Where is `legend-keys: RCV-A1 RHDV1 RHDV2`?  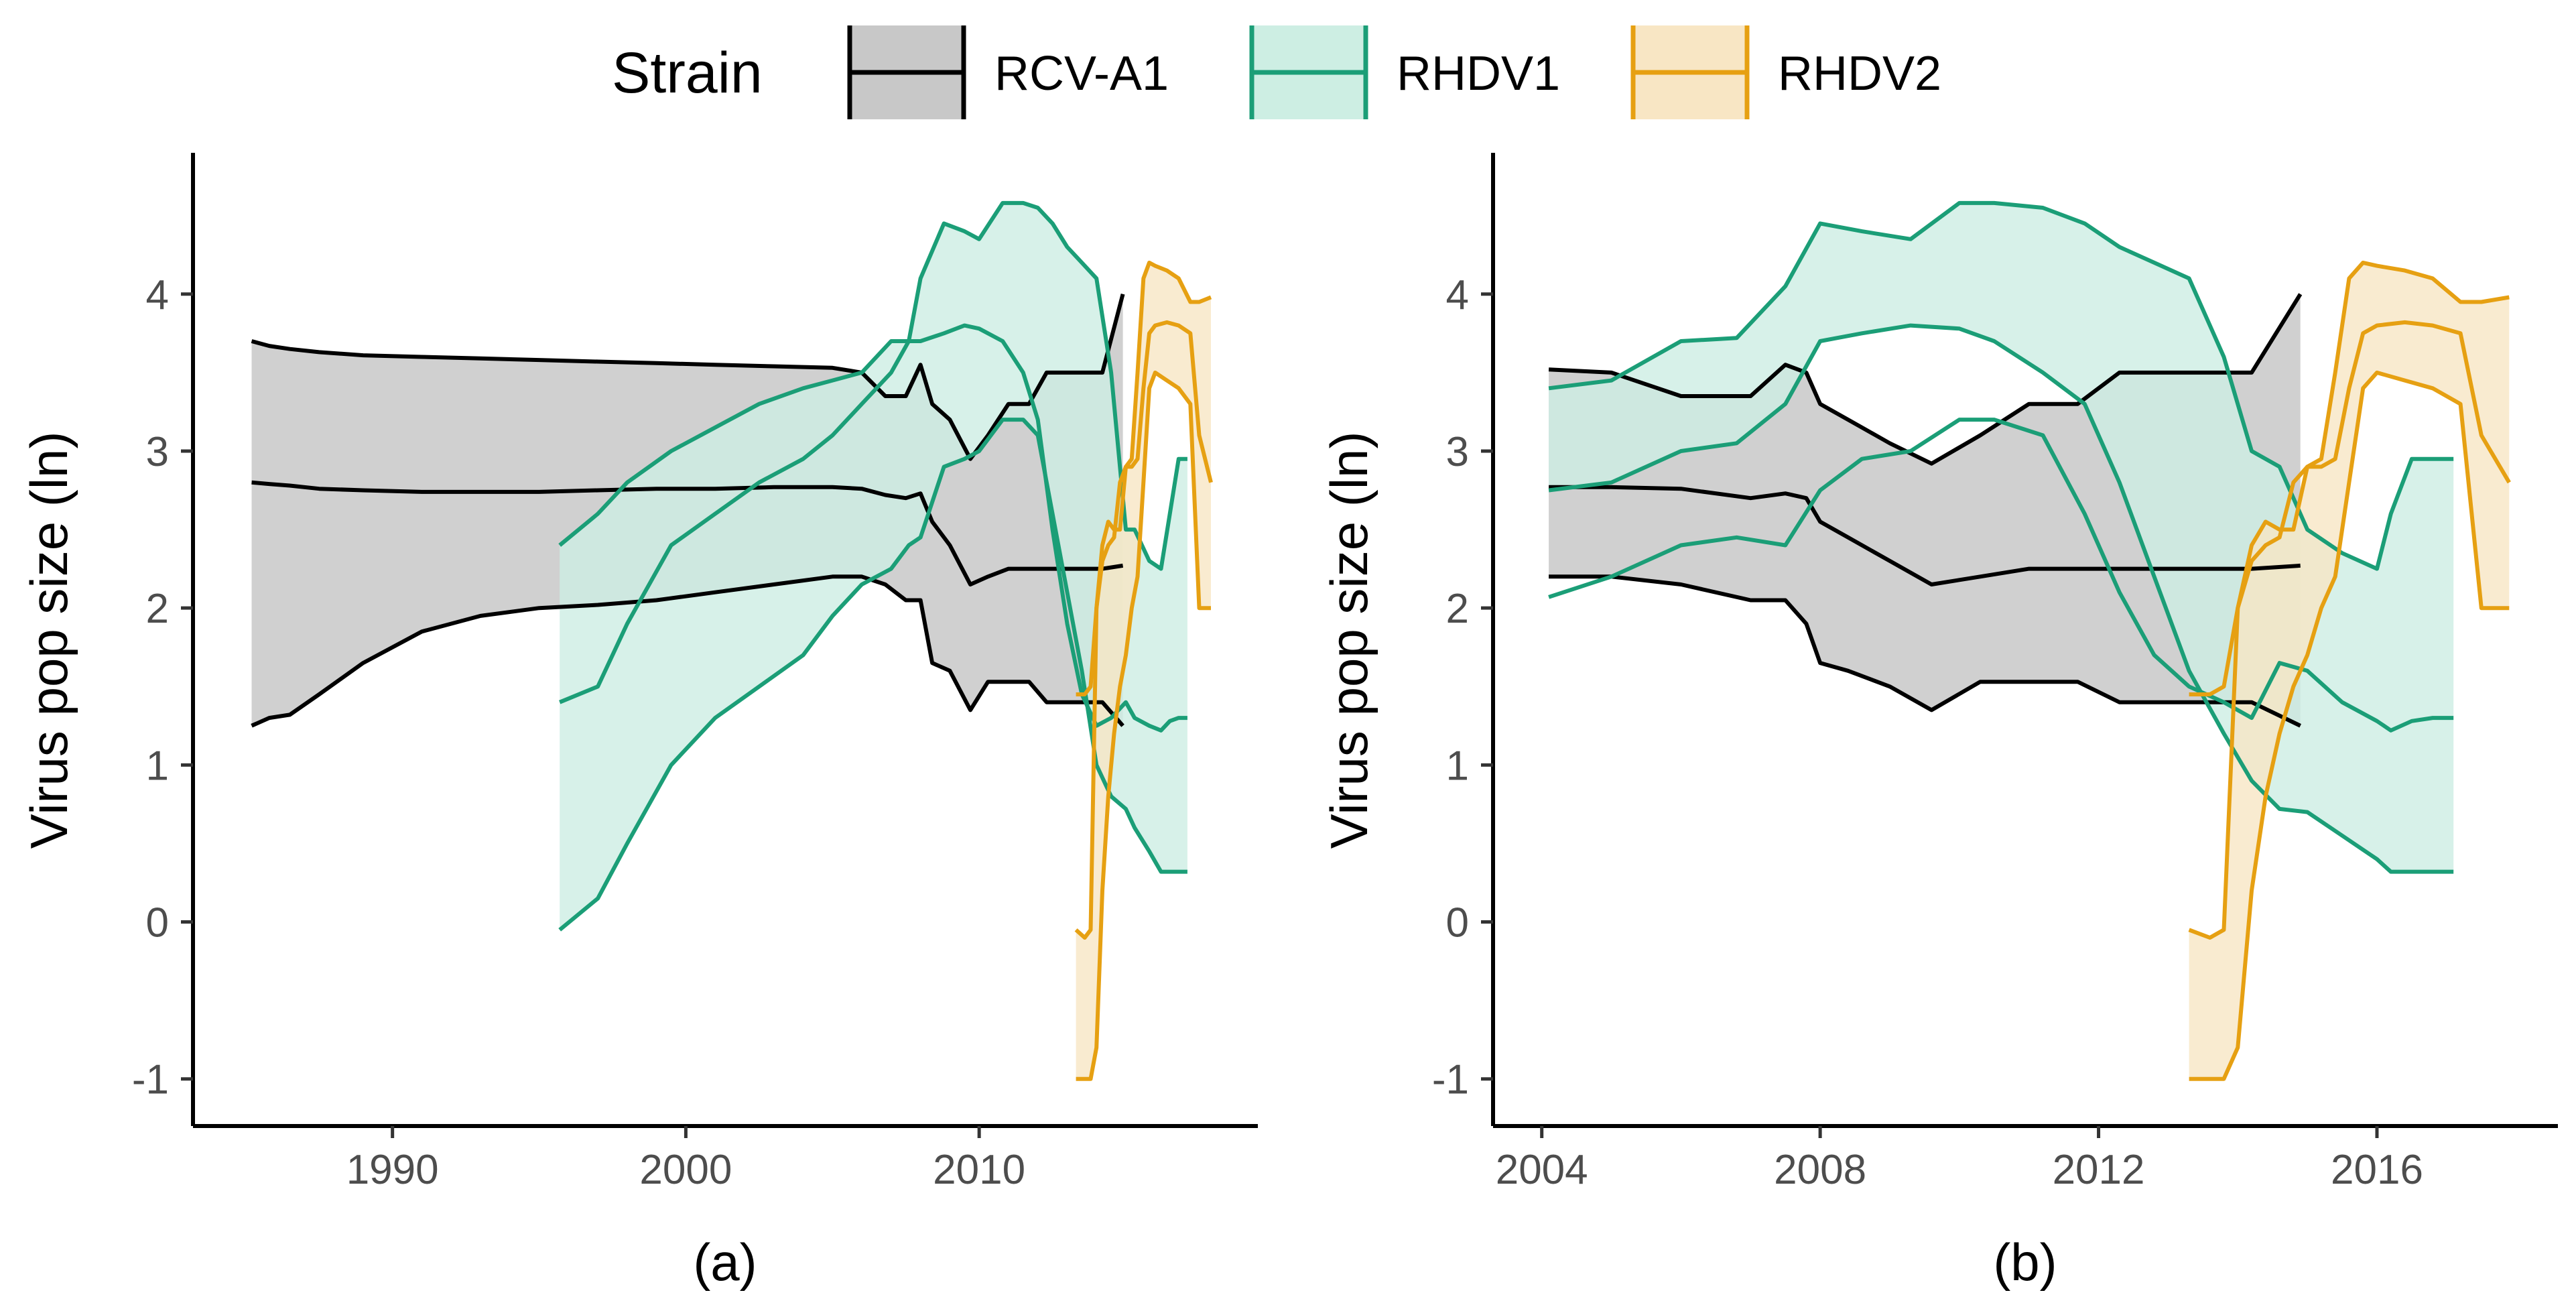 legend-keys: RCV-A1 RHDV1 RHDV2 is located at coordinates (1394, 72).